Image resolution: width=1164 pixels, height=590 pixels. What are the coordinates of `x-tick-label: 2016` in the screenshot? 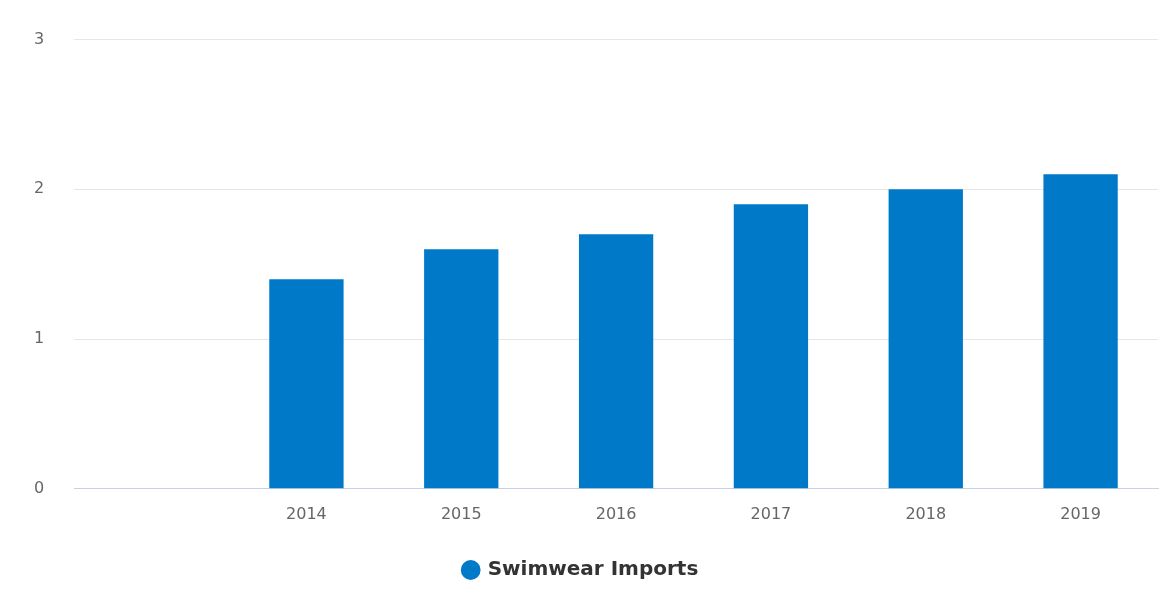 It's located at (616, 513).